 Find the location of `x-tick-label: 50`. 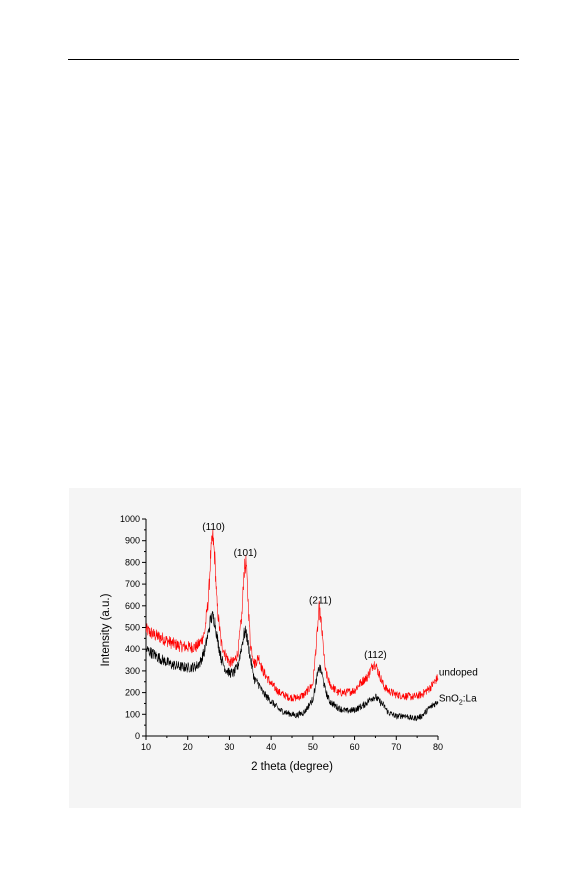

x-tick-label: 50 is located at coordinates (313, 747).